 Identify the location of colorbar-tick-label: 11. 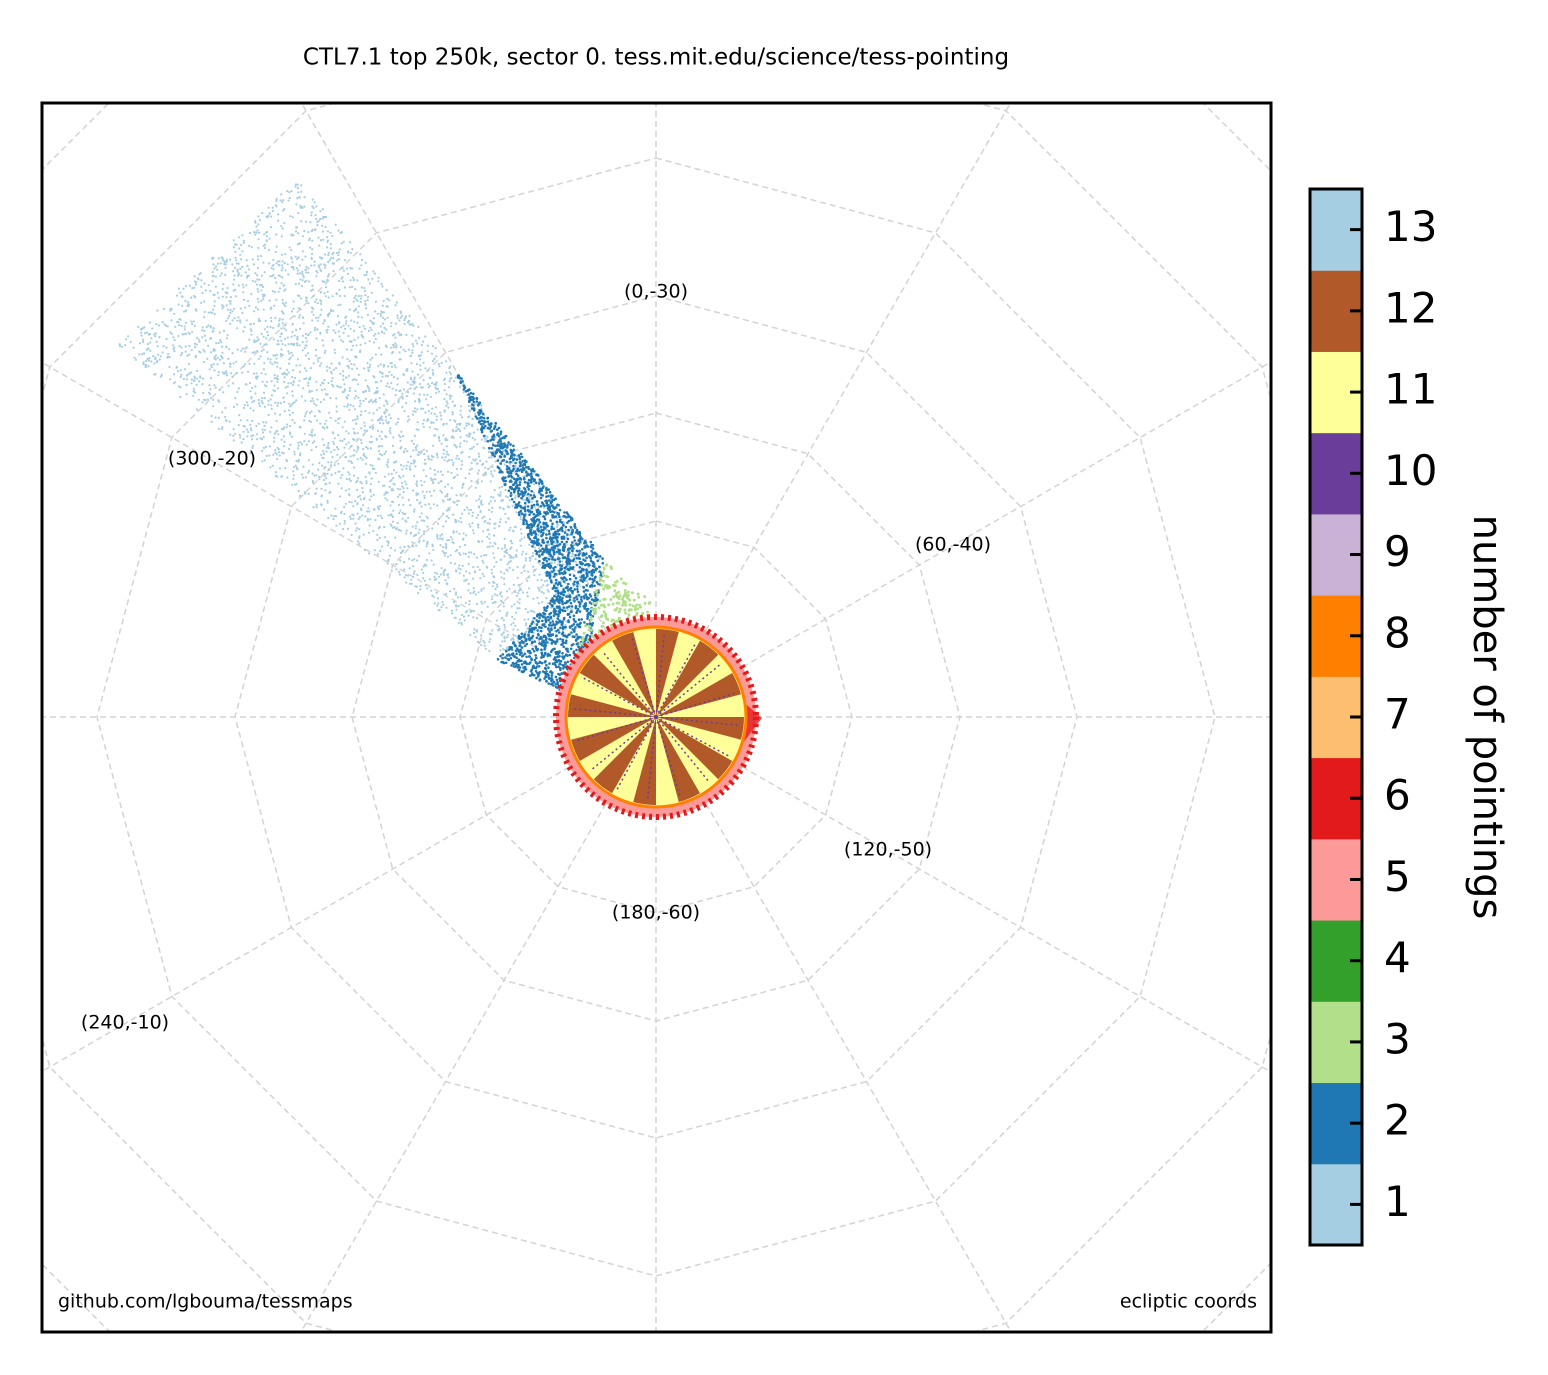
(1410, 389).